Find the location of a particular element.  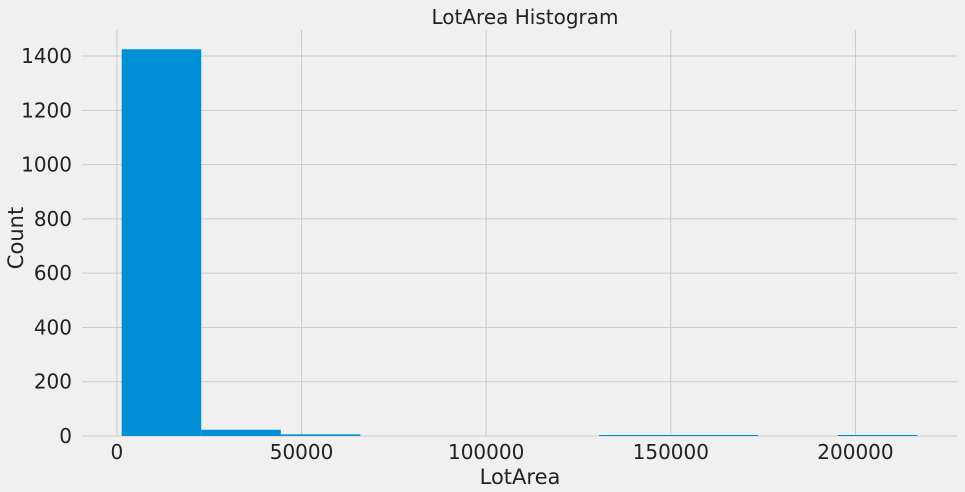

y-tick-label: 0 is located at coordinates (65, 436).